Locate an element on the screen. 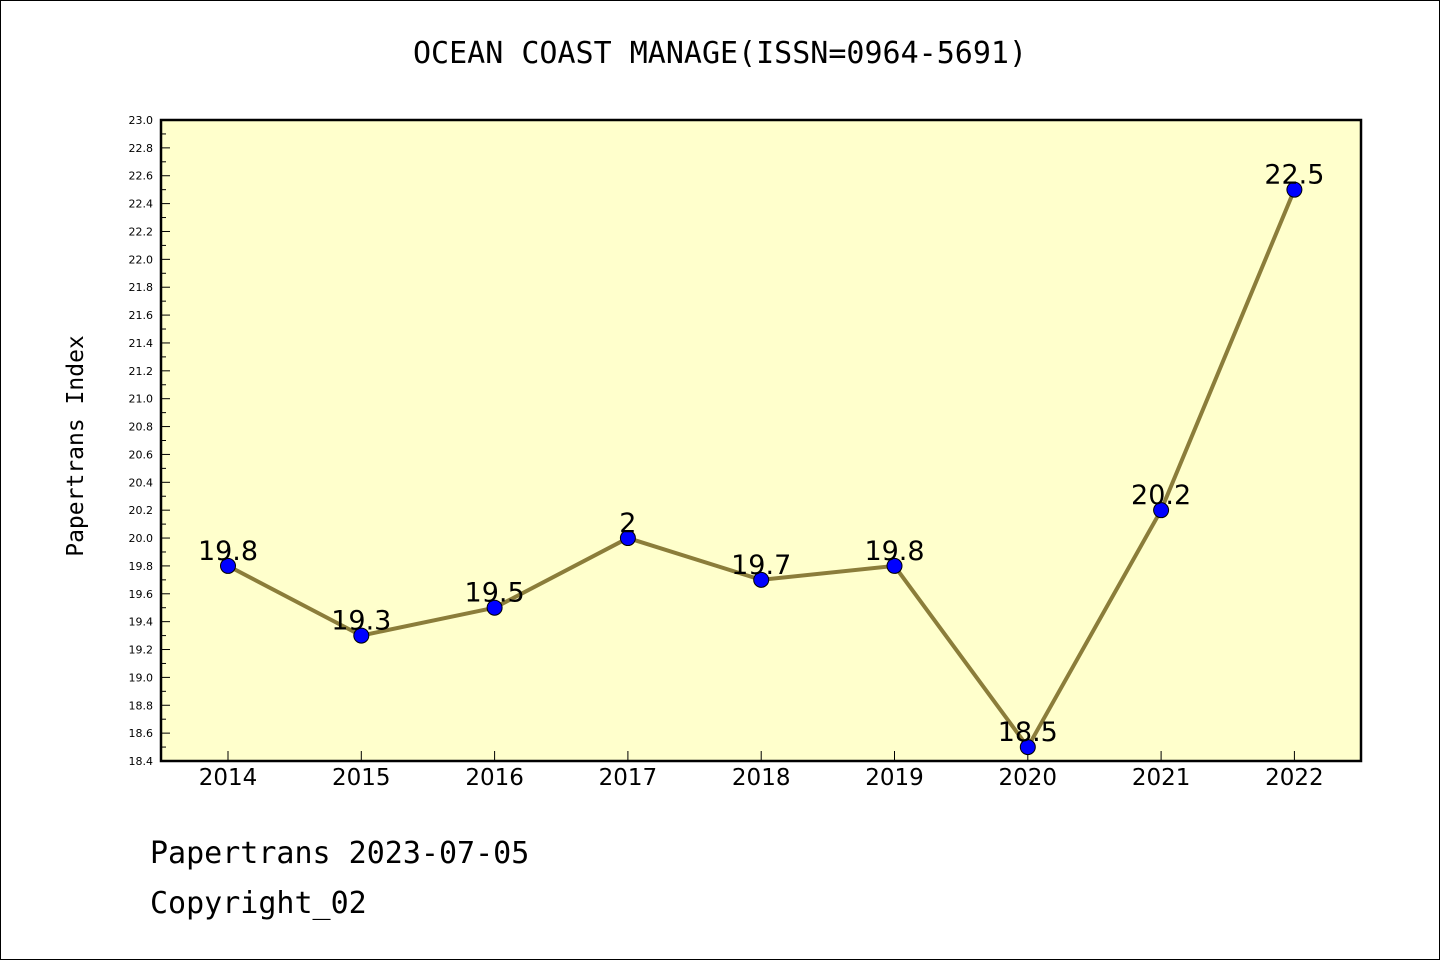 The width and height of the screenshot is (1440, 960). y-tick-label: 21.6 is located at coordinates (141, 315).